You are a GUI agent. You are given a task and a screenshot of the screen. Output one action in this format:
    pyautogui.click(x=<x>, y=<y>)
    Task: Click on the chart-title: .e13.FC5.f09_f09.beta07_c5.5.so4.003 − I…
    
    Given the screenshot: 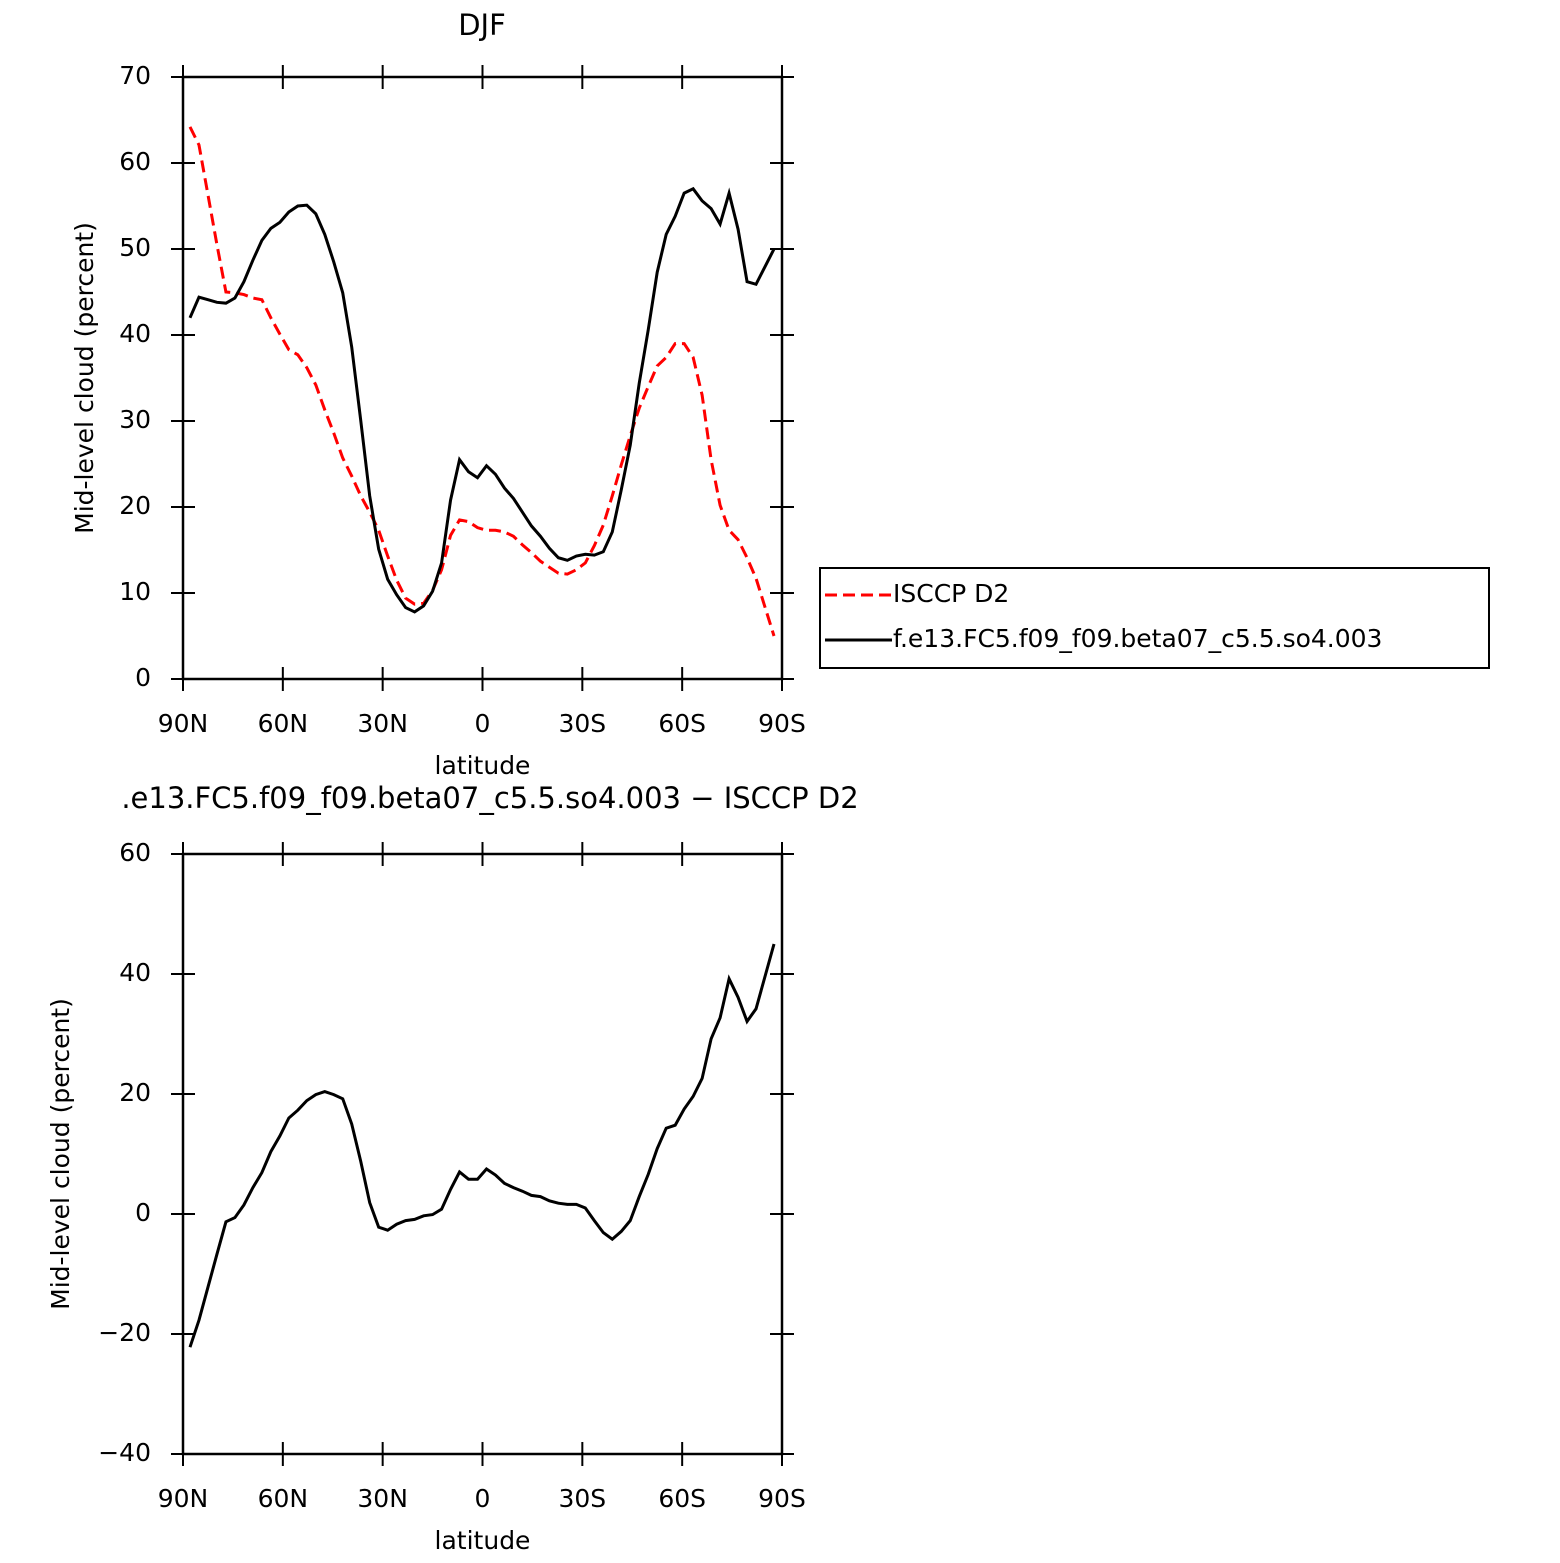 What is the action you would take?
    pyautogui.click(x=489, y=798)
    